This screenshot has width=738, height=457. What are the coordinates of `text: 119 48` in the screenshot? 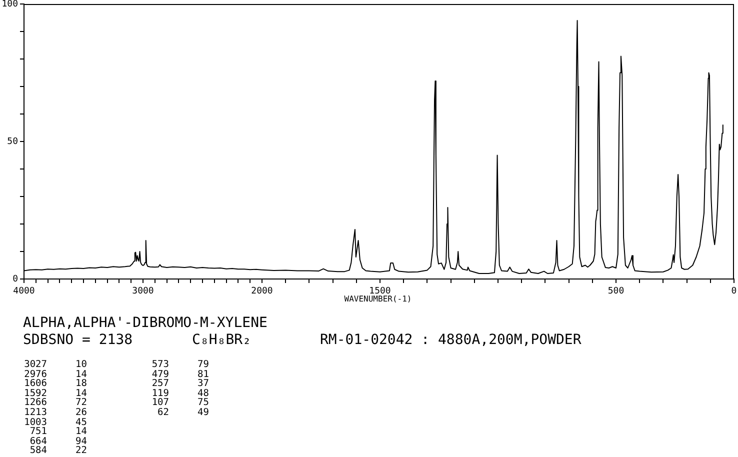 It's located at (180, 393).